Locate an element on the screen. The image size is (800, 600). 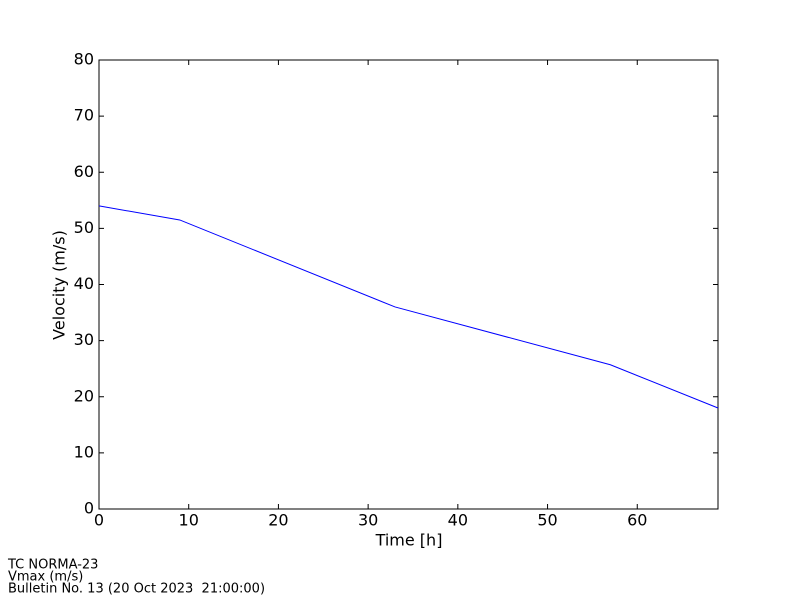
x-tick-label: 40 is located at coordinates (458, 520).